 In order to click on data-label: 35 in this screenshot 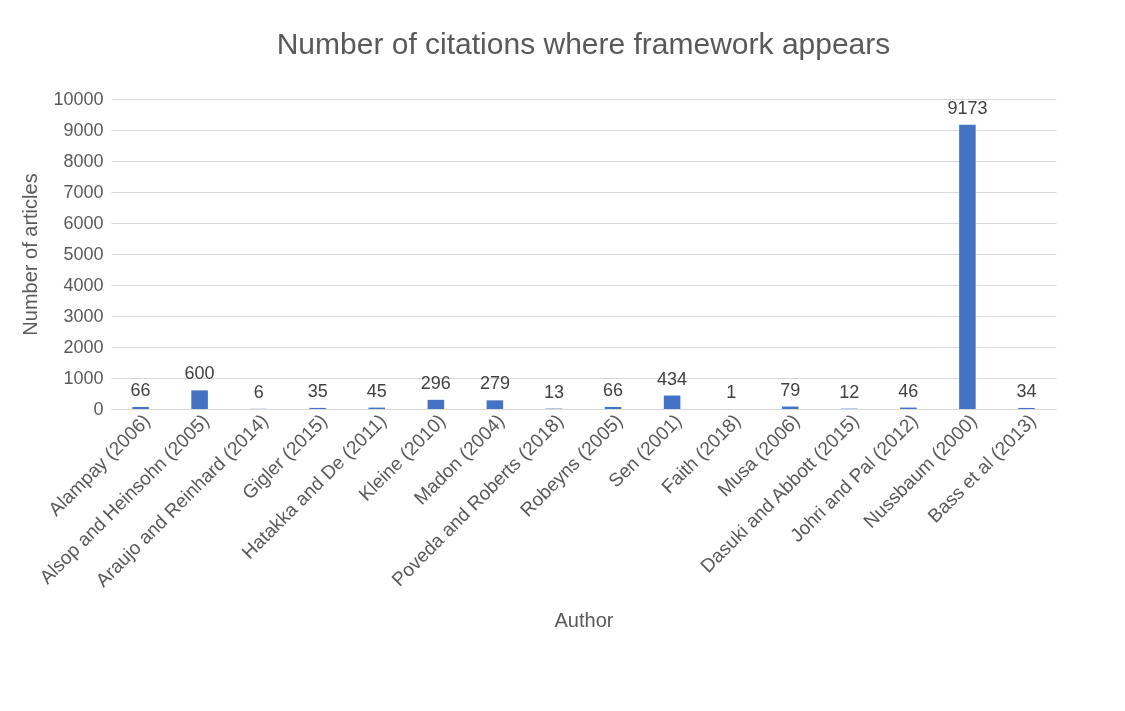, I will do `click(317, 390)`.